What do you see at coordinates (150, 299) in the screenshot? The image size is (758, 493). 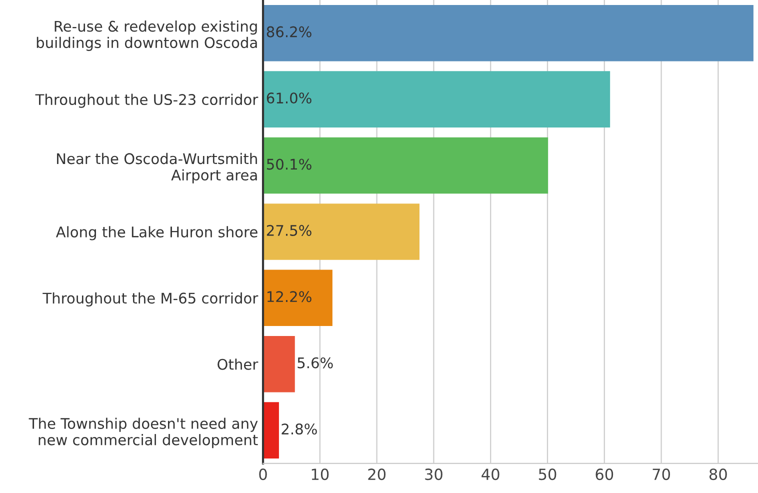 I see `y-tick-label: Throughout the M-65 corridor` at bounding box center [150, 299].